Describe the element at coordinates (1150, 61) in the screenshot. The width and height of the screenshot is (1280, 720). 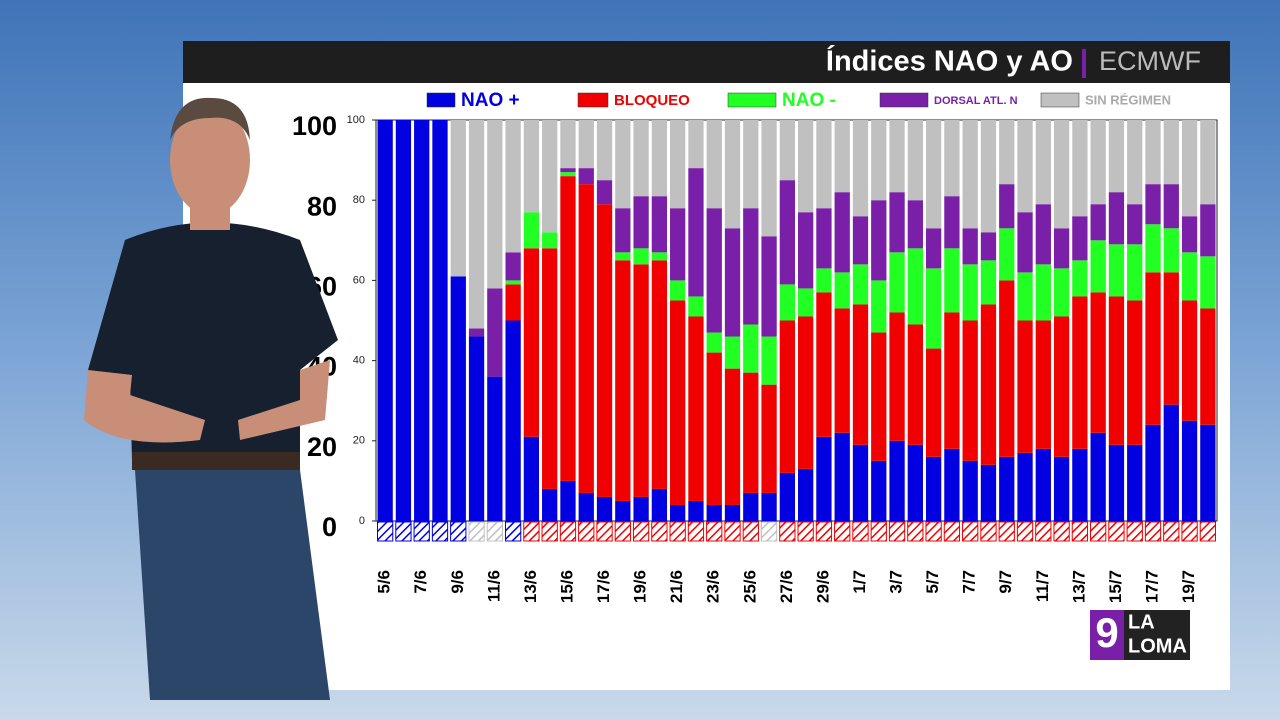
I see `source: ECMWF` at that location.